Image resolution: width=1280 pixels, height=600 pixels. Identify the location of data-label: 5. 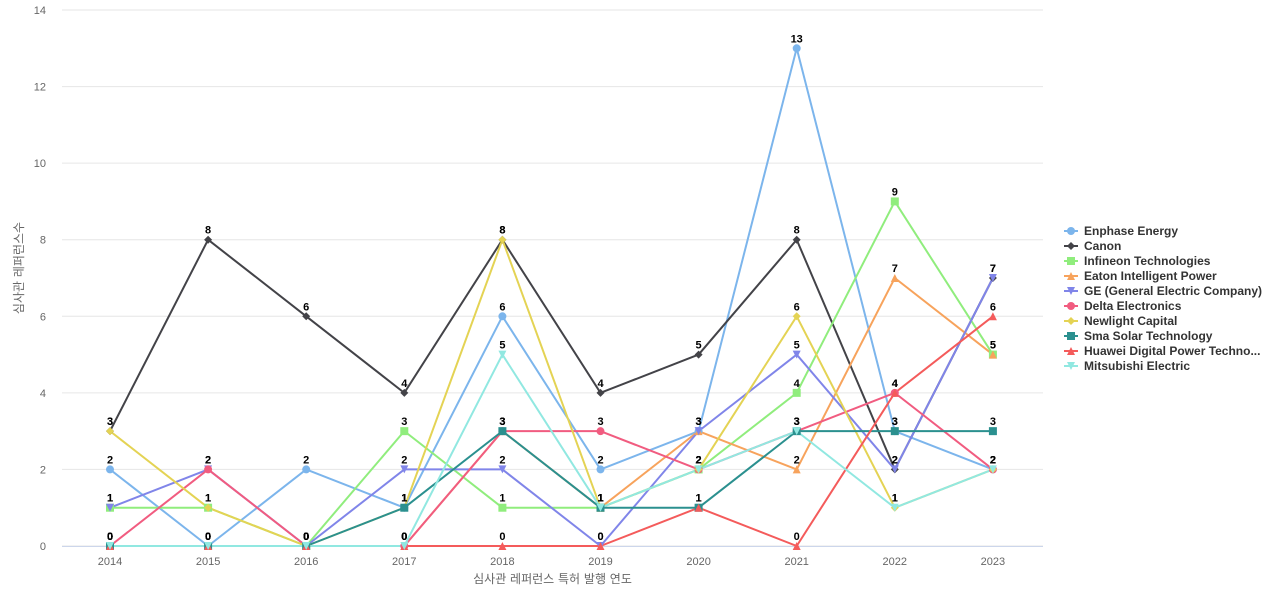
(993, 346).